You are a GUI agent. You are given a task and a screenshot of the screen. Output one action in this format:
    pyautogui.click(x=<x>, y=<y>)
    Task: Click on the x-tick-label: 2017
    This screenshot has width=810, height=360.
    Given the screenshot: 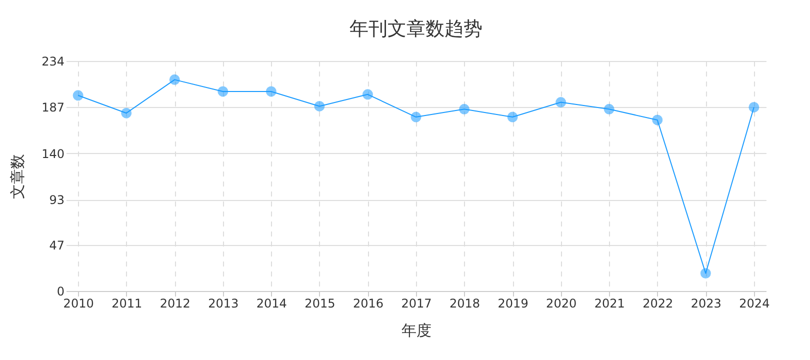 What is the action you would take?
    pyautogui.click(x=416, y=303)
    